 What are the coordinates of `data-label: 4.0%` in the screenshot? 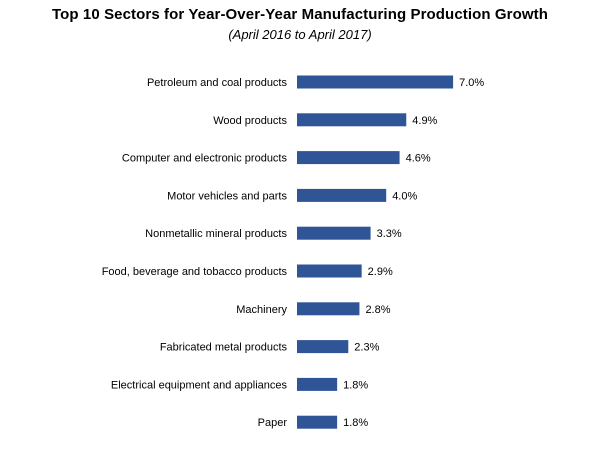 It's located at (404, 196).